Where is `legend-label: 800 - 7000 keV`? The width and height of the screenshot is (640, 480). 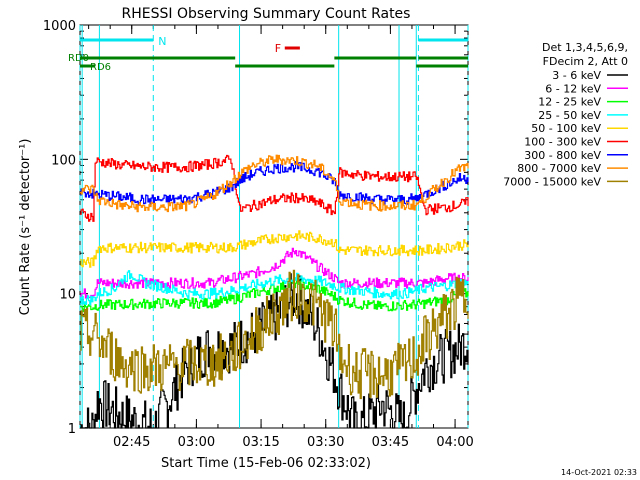
legend-label: 800 - 7000 keV is located at coordinates (559, 168).